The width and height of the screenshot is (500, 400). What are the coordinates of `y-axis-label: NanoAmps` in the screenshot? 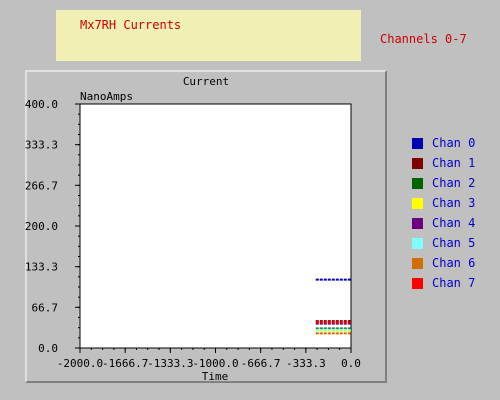 It's located at (106, 96).